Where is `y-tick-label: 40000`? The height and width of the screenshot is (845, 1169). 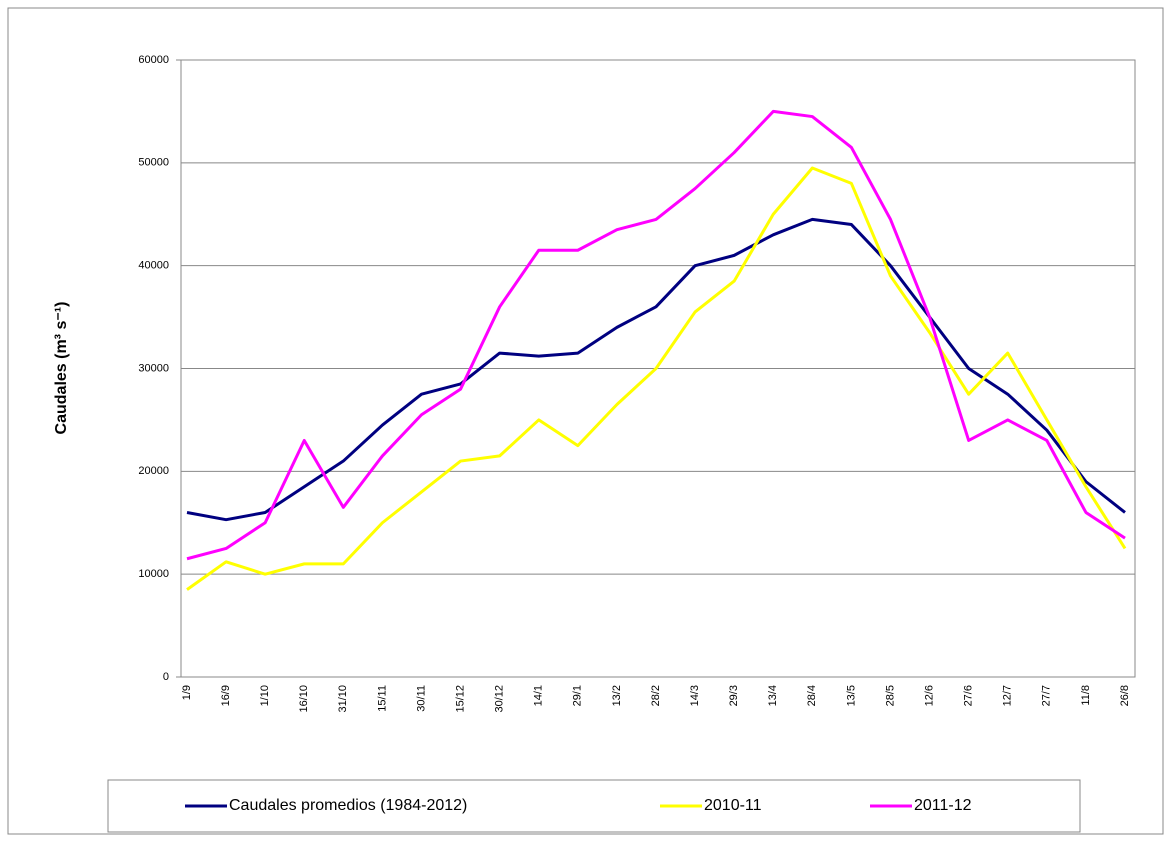 y-tick-label: 40000 is located at coordinates (153, 266).